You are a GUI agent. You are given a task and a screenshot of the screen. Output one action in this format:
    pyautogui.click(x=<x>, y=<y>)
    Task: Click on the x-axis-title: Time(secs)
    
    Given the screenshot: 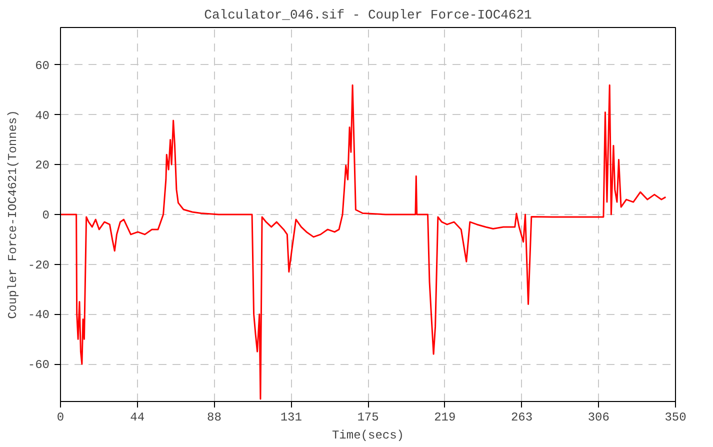 What is the action you would take?
    pyautogui.click(x=368, y=435)
    